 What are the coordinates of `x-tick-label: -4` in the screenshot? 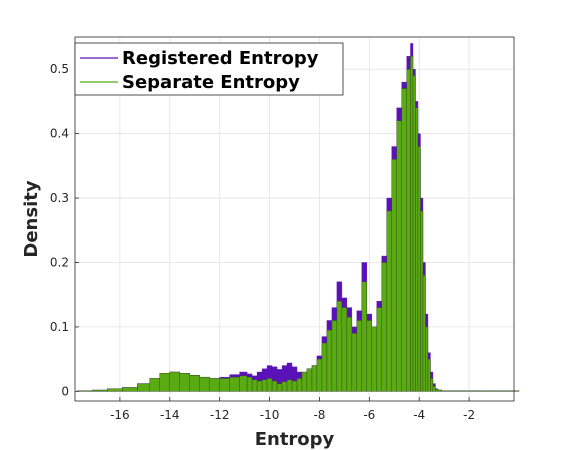 It's located at (419, 415).